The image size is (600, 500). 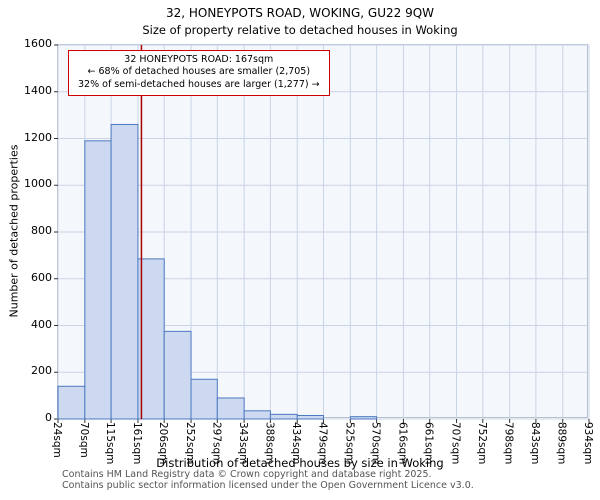 What do you see at coordinates (38, 137) in the screenshot?
I see `y-tick-label: 1200` at bounding box center [38, 137].